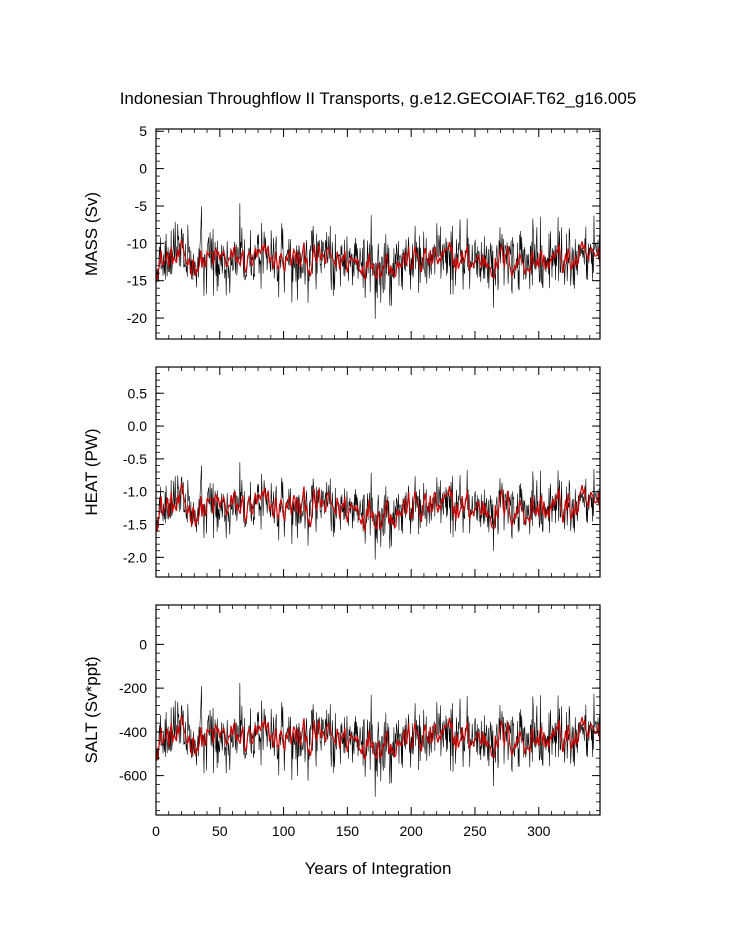 The height and width of the screenshot is (945, 733). I want to click on heat-annual-mean-series, so click(378, 507).